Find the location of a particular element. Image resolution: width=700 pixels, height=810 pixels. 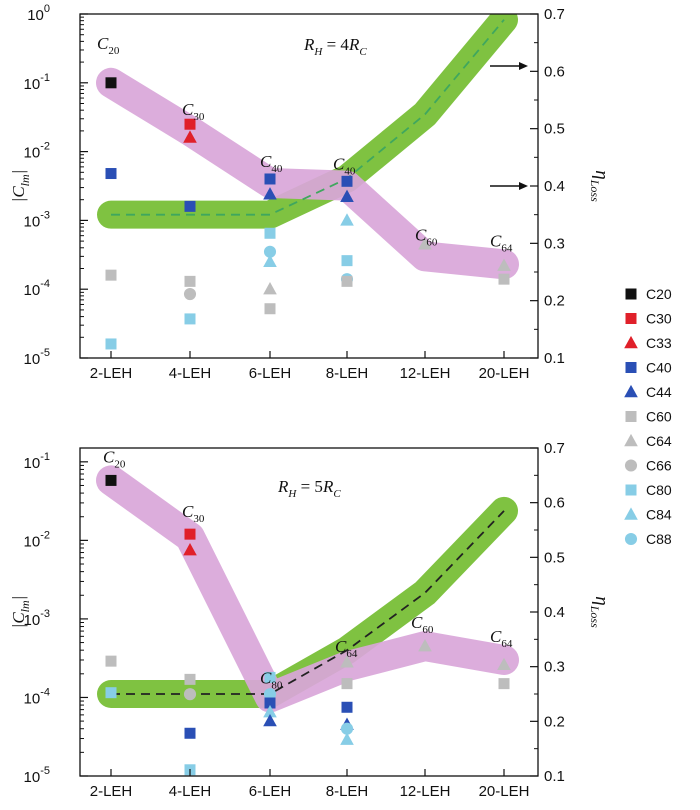

legend-label: C80 is located at coordinates (659, 490).